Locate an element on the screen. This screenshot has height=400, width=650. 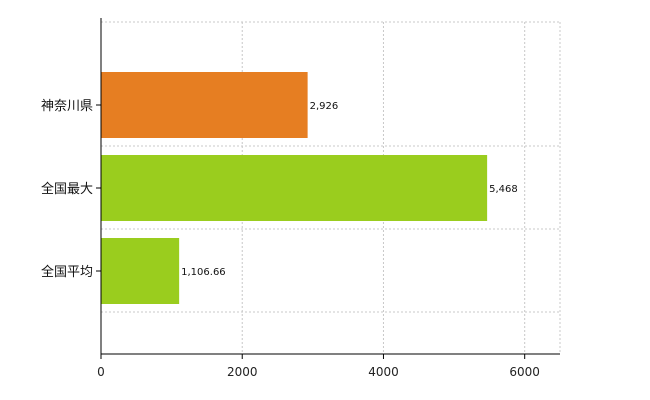
x-tick-label: 4000 is located at coordinates (383, 372).